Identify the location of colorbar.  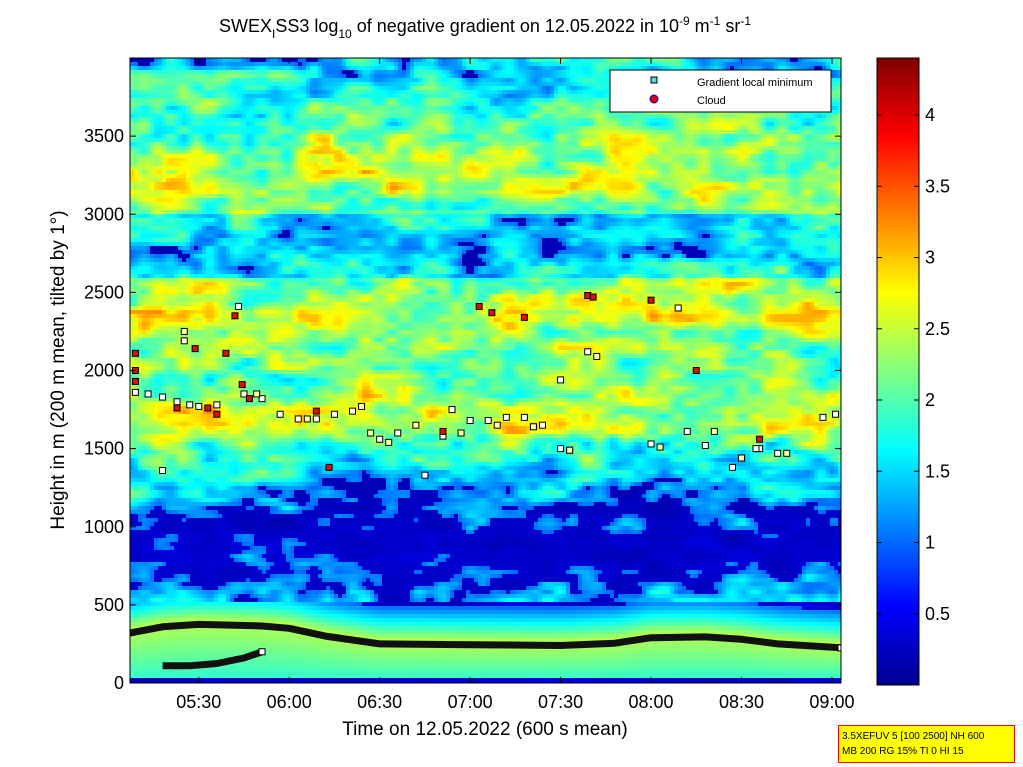
(898, 371).